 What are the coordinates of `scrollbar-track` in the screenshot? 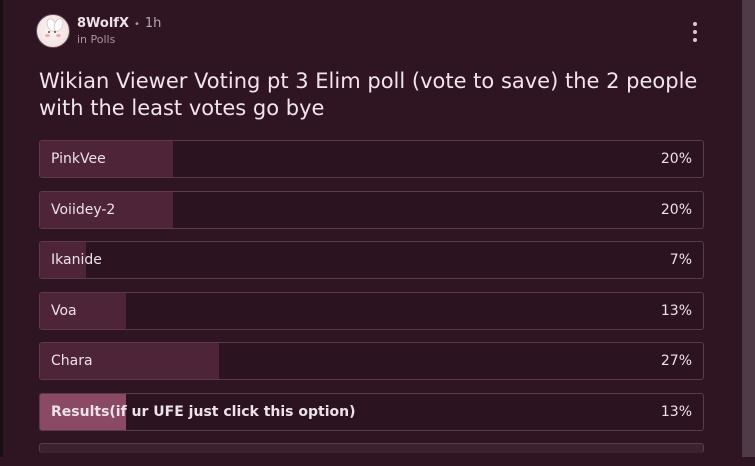 It's located at (748, 228).